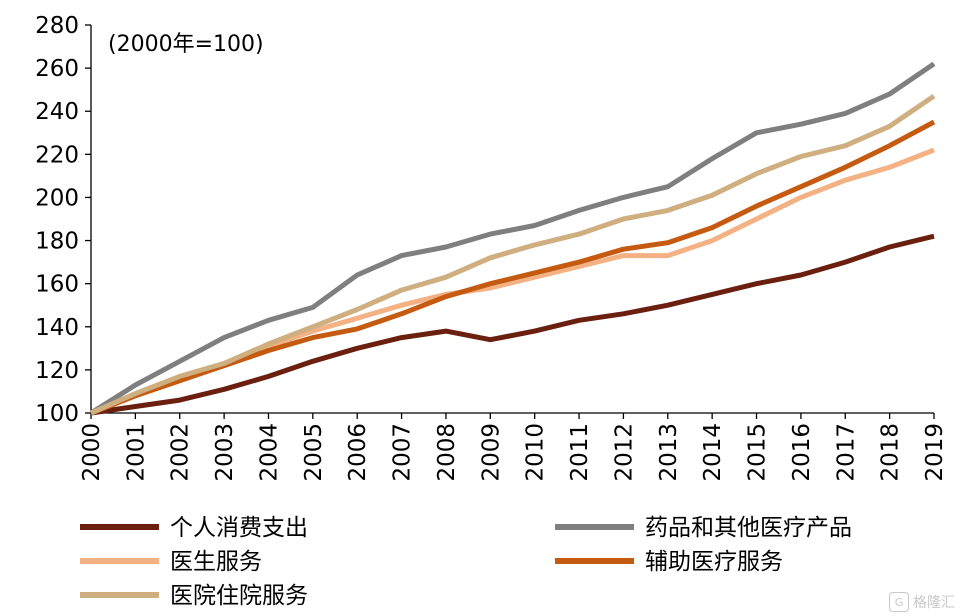  What do you see at coordinates (92, 452) in the screenshot?
I see `x-tick-label: 2000` at bounding box center [92, 452].